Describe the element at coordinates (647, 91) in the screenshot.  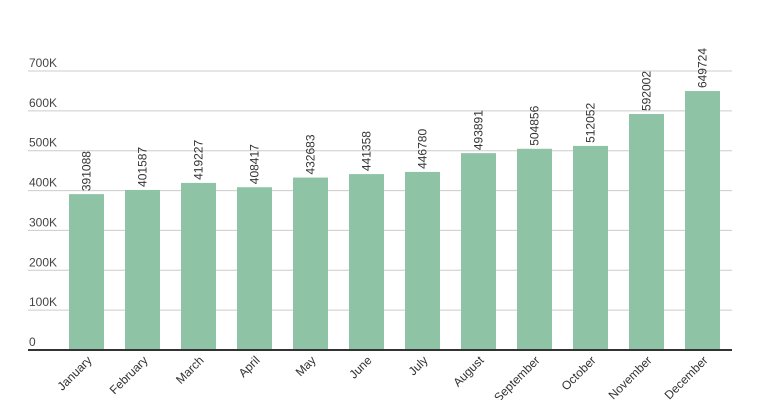
I see `data-label: 592002` at that location.